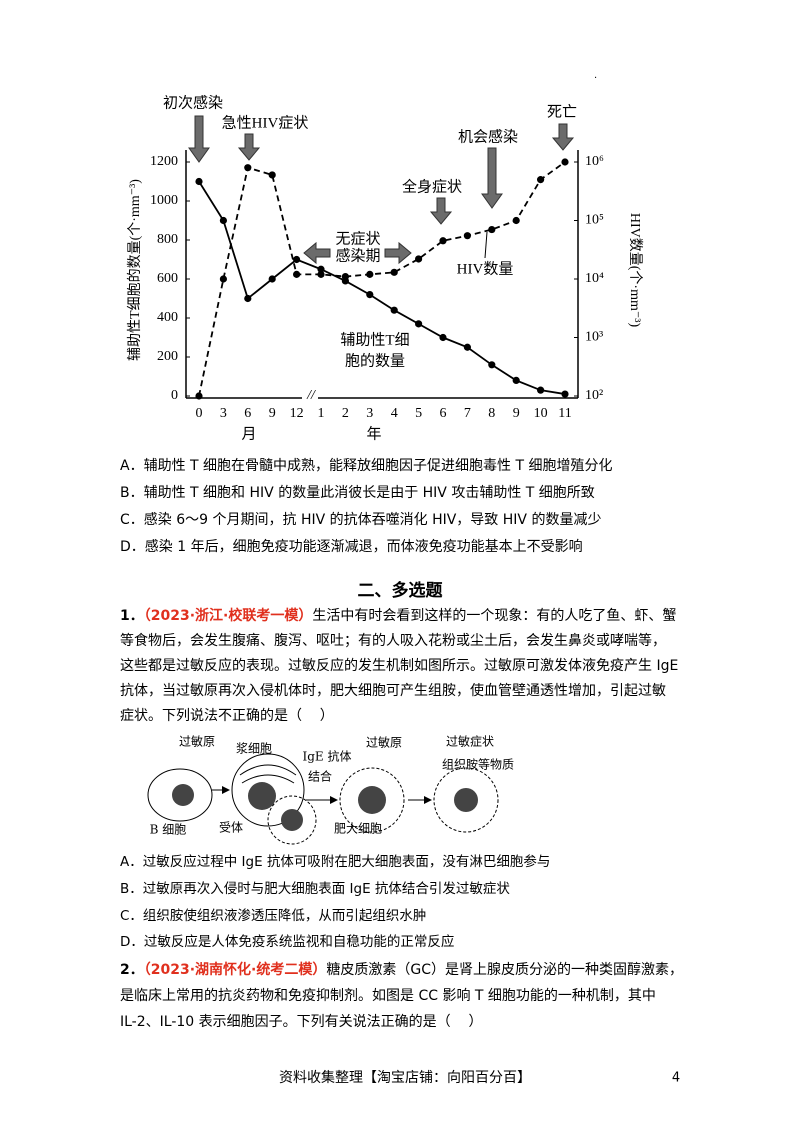 This screenshot has height=1132, width=800. What do you see at coordinates (167, 356) in the screenshot?
I see `y-tick-label: 200` at bounding box center [167, 356].